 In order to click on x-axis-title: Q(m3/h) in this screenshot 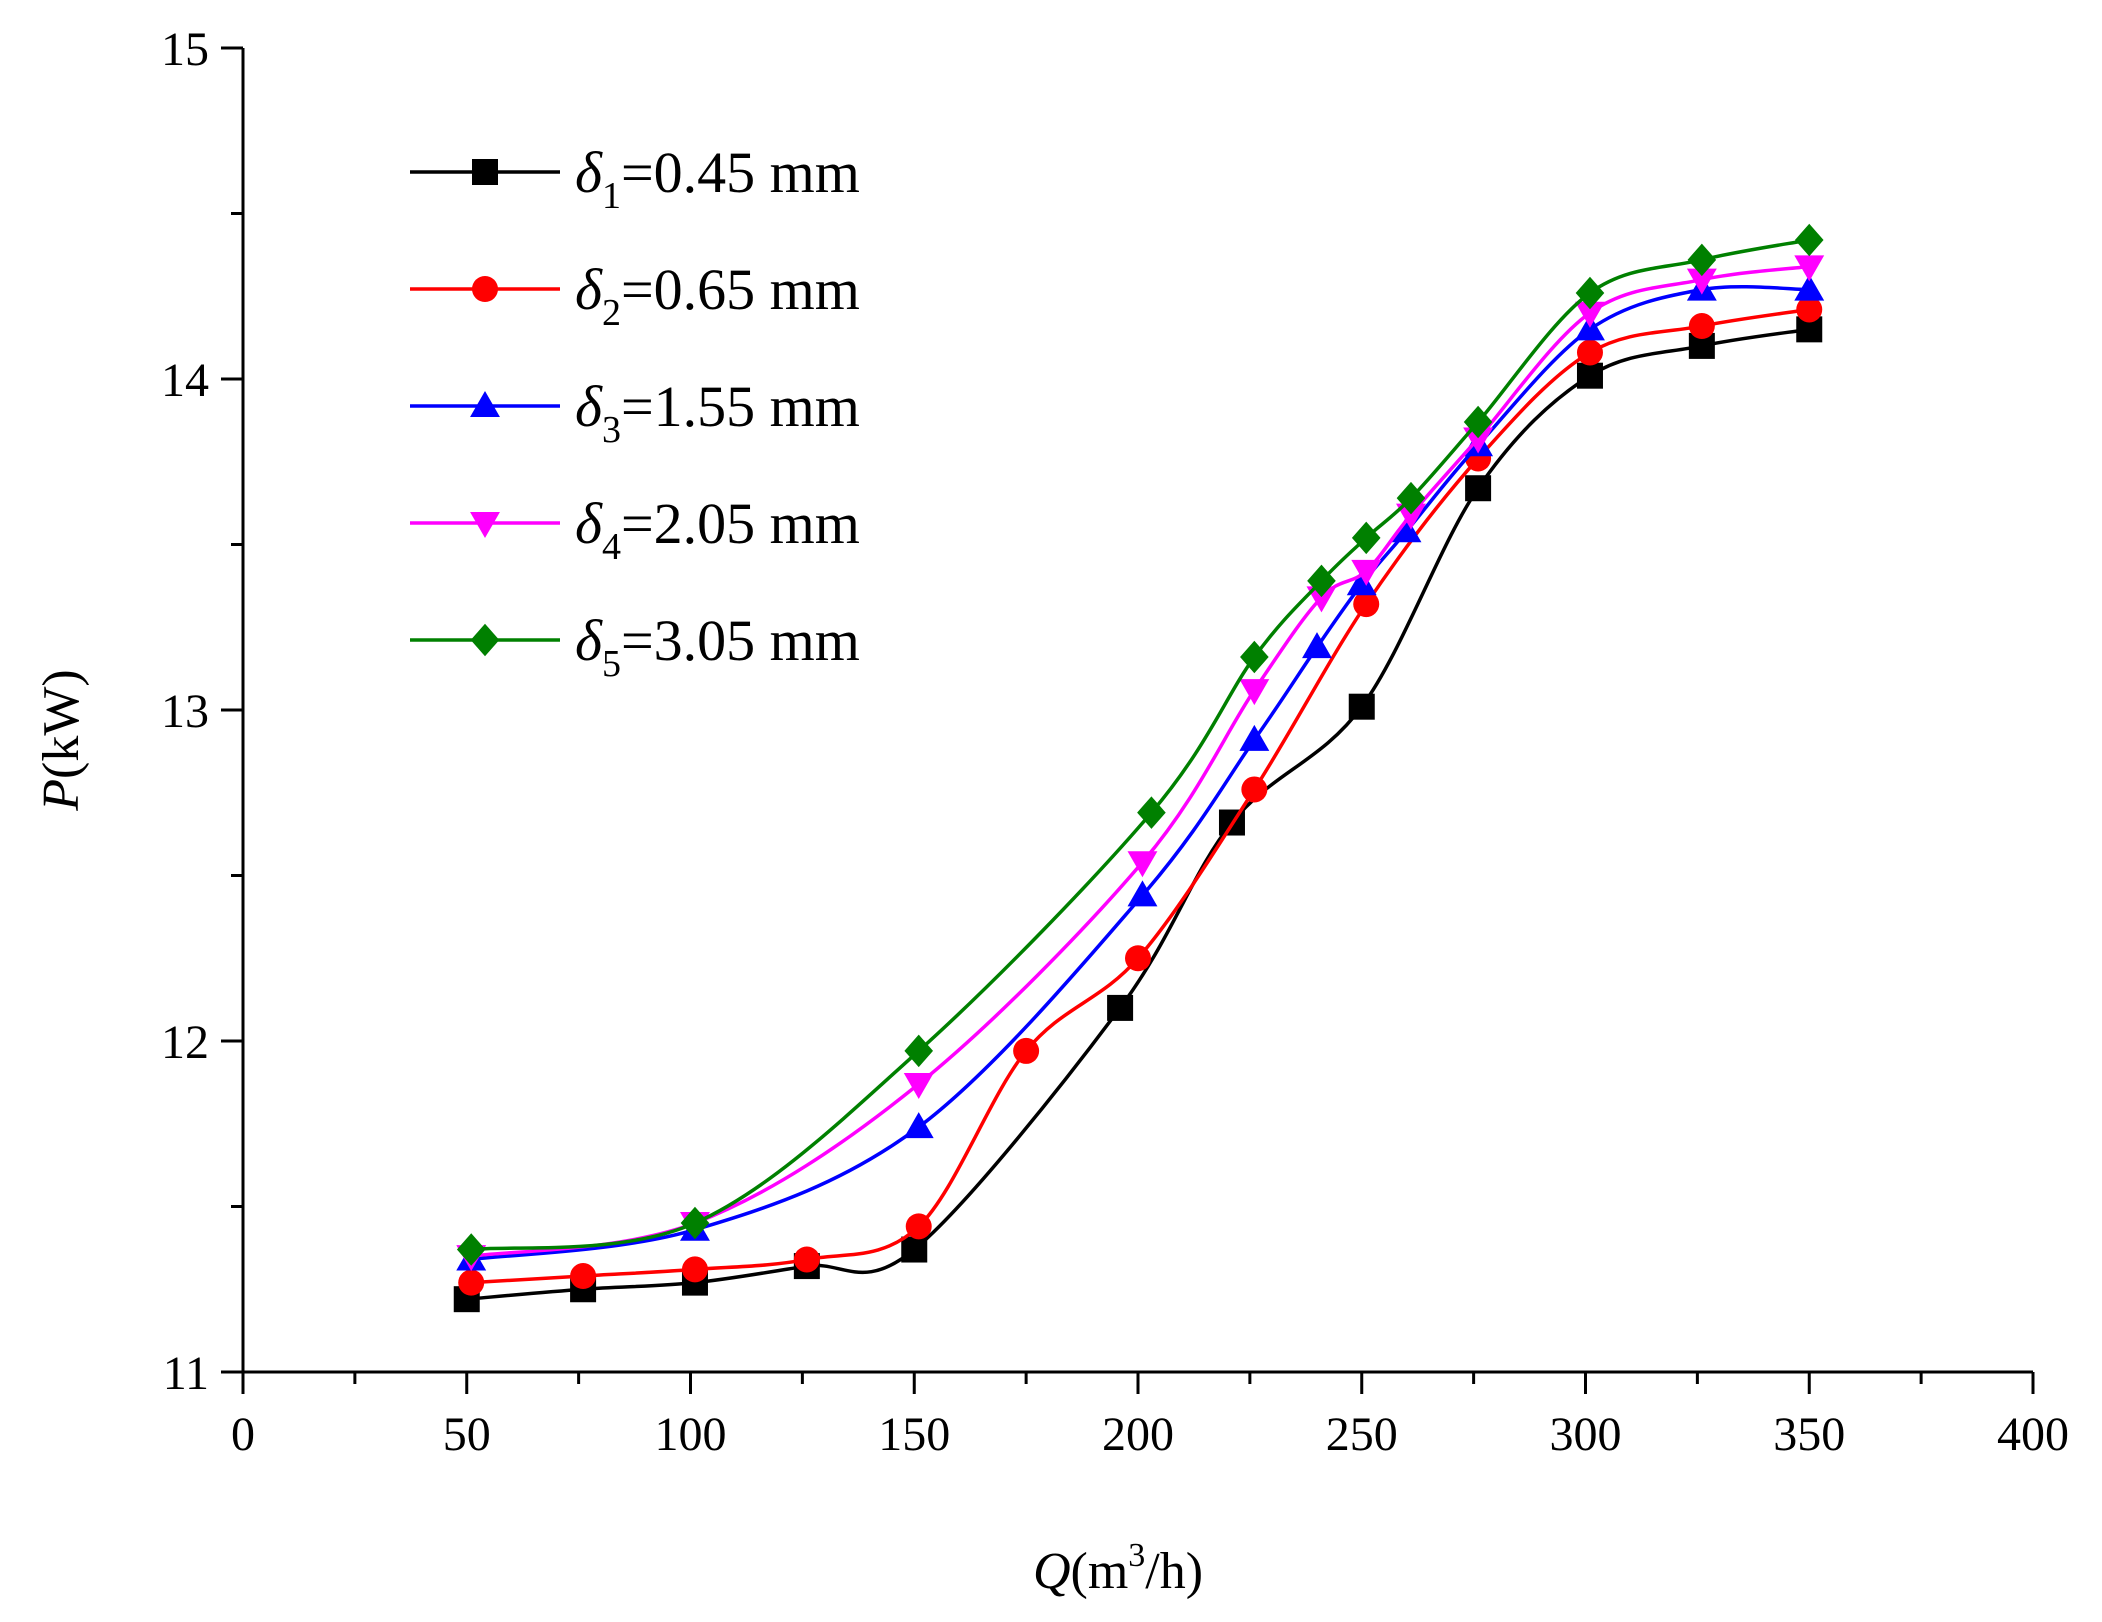, I will do `click(1118, 1568)`.